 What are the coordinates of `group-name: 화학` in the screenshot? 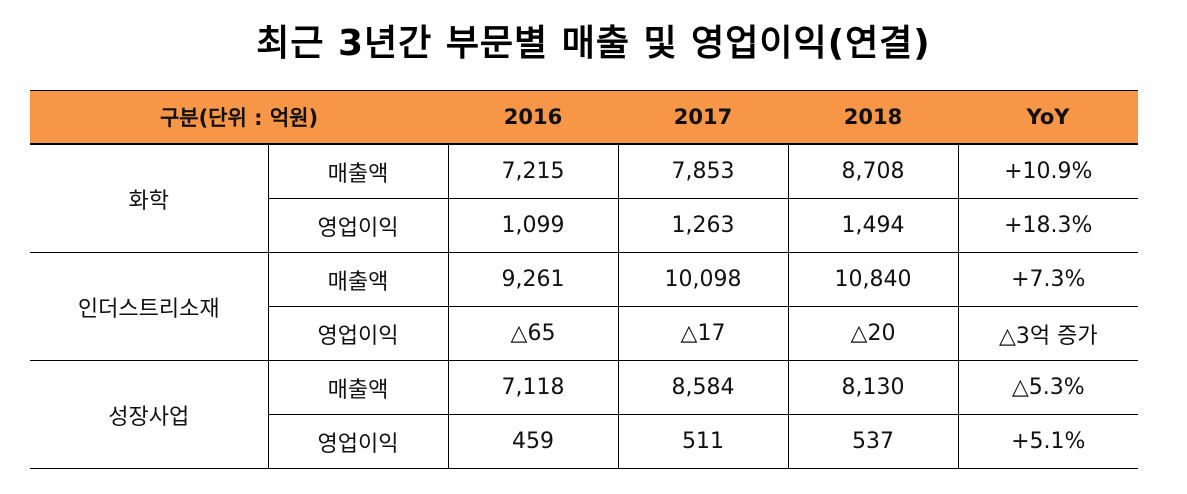 It's located at (149, 198).